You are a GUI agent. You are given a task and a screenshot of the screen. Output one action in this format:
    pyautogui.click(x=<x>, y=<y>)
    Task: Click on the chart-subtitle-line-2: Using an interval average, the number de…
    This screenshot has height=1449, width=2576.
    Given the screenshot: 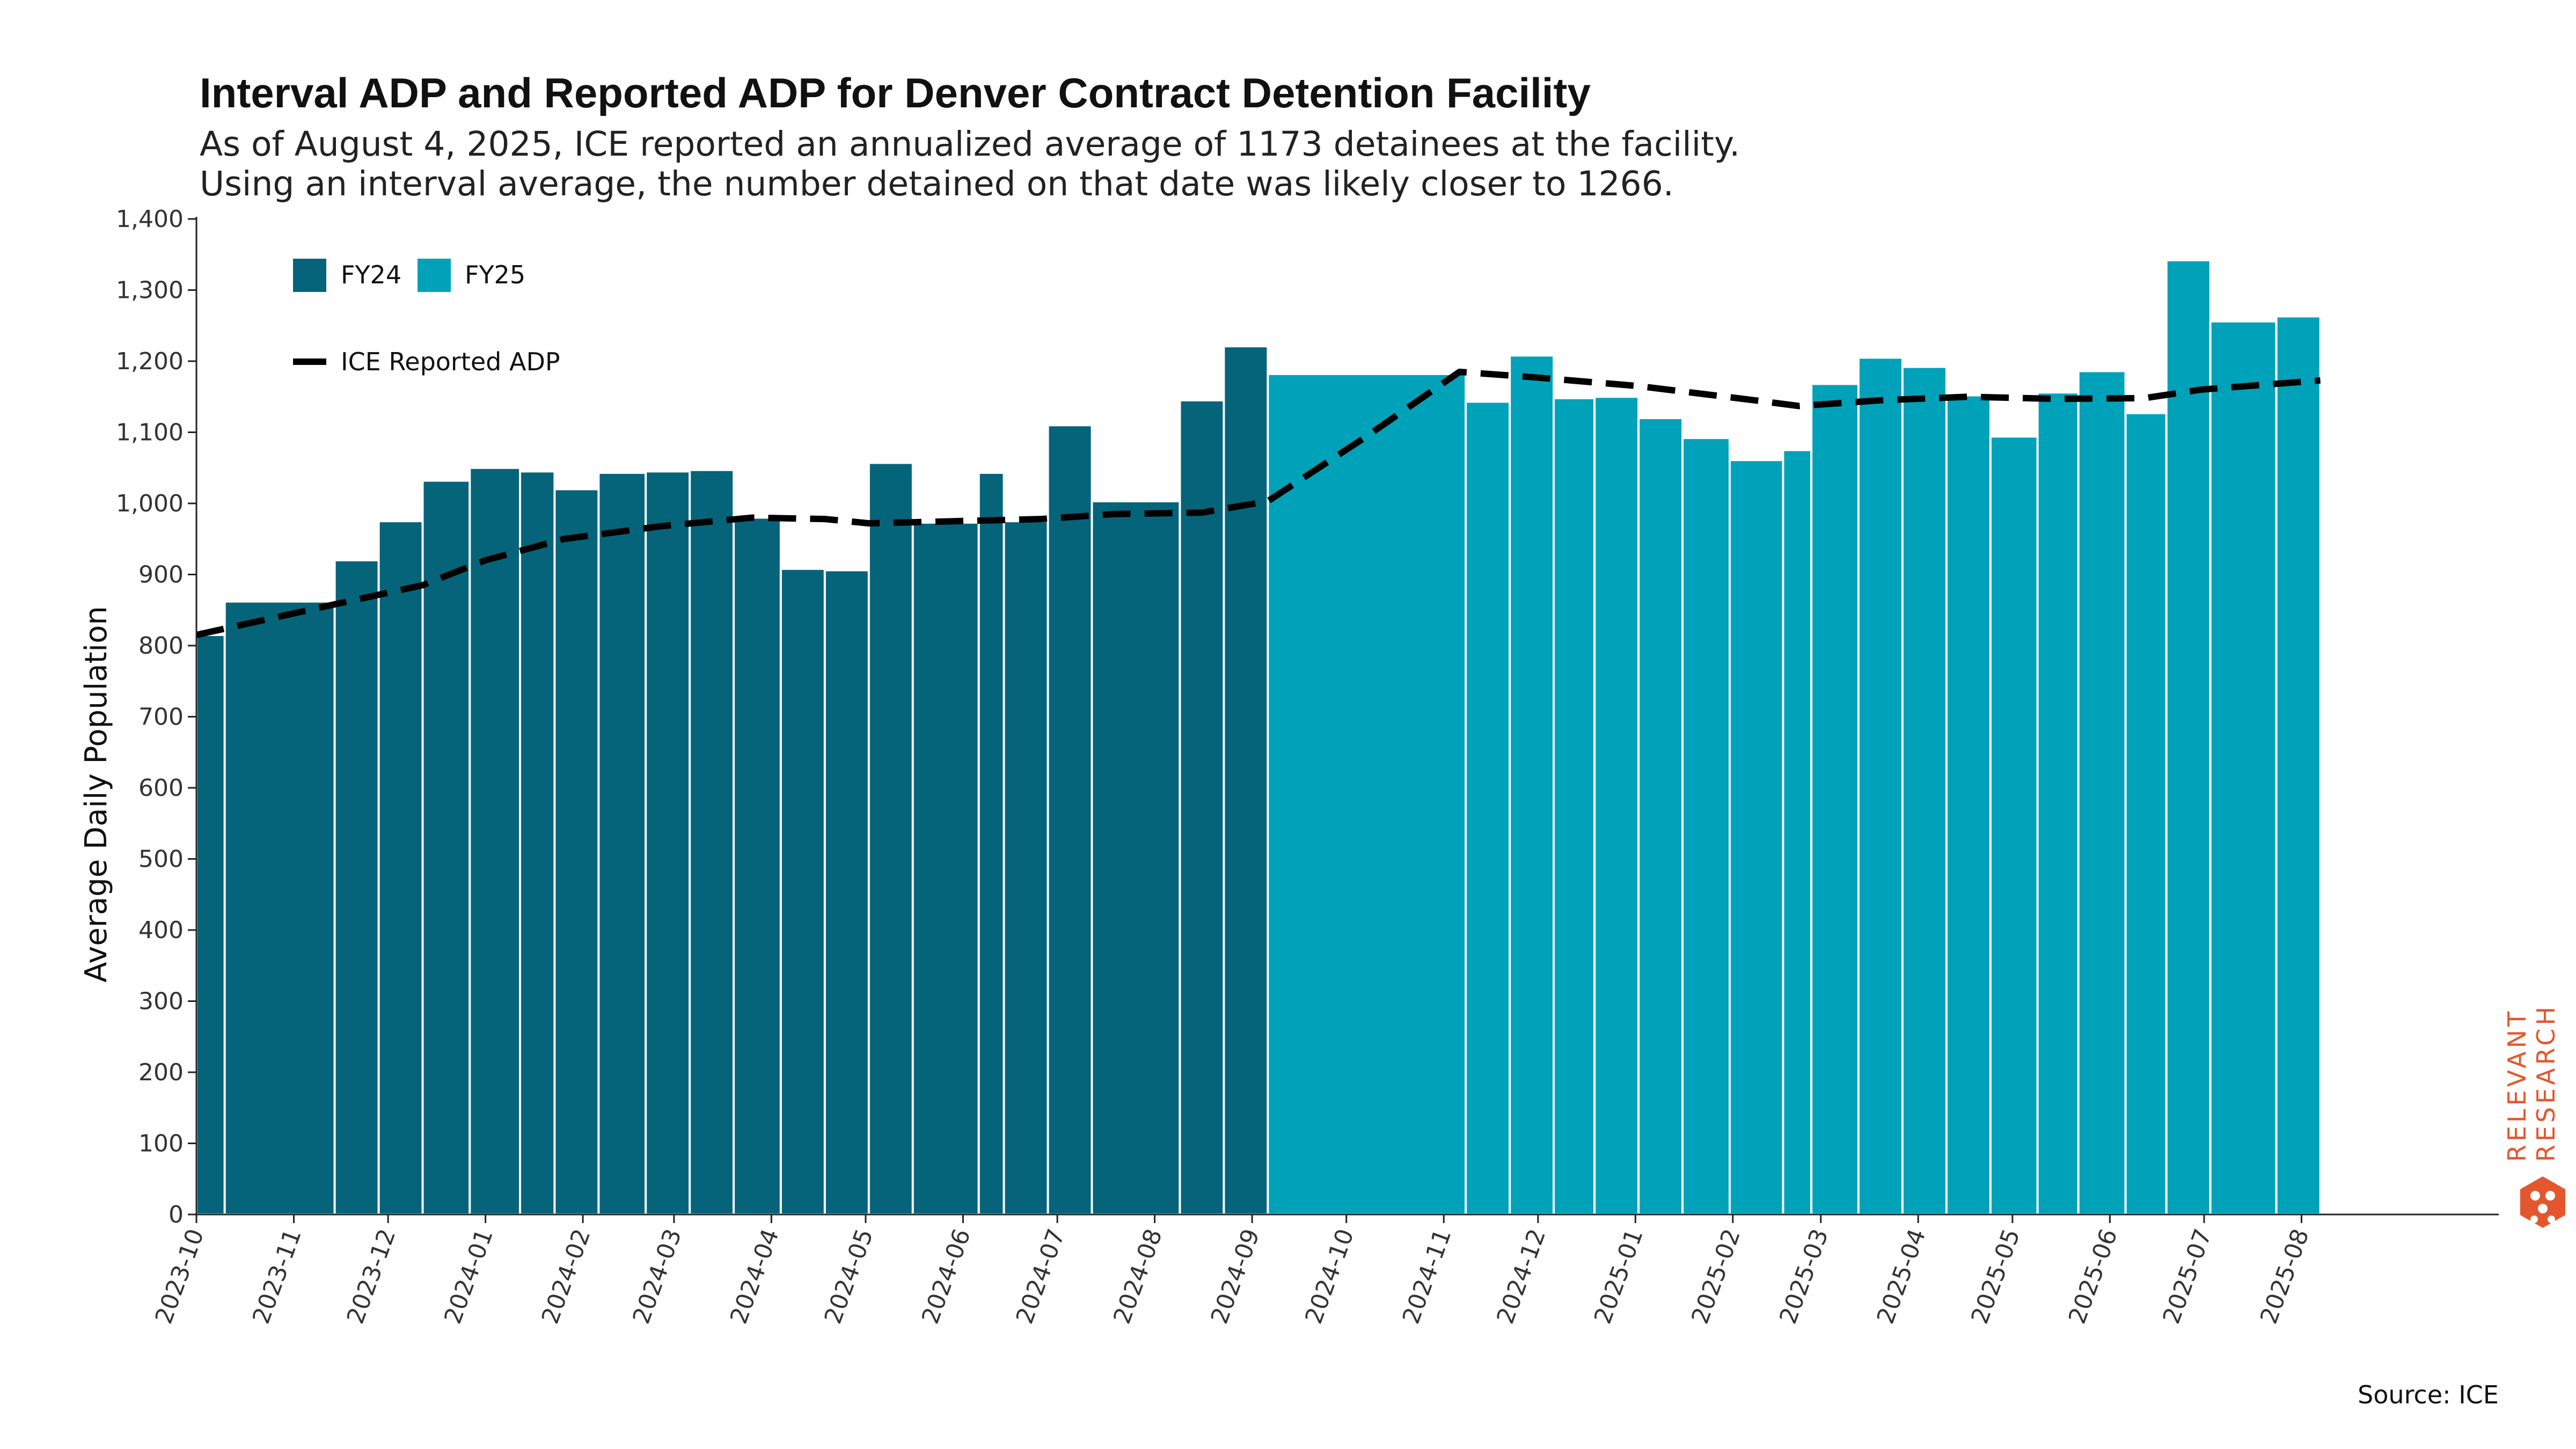 What is the action you would take?
    pyautogui.click(x=937, y=183)
    